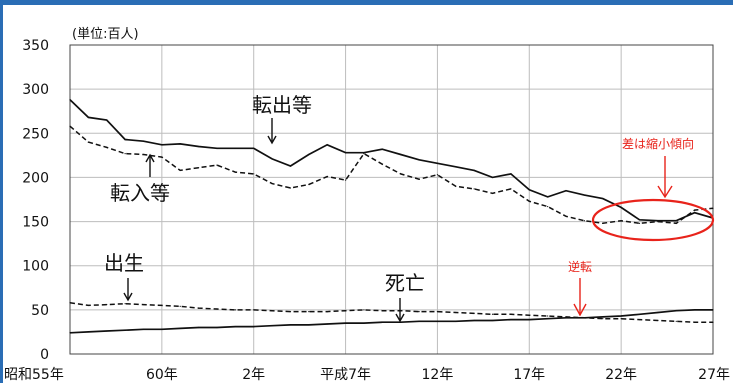 The image size is (733, 383). What do you see at coordinates (405, 283) in the screenshot?
I see `death-label: 死亡` at bounding box center [405, 283].